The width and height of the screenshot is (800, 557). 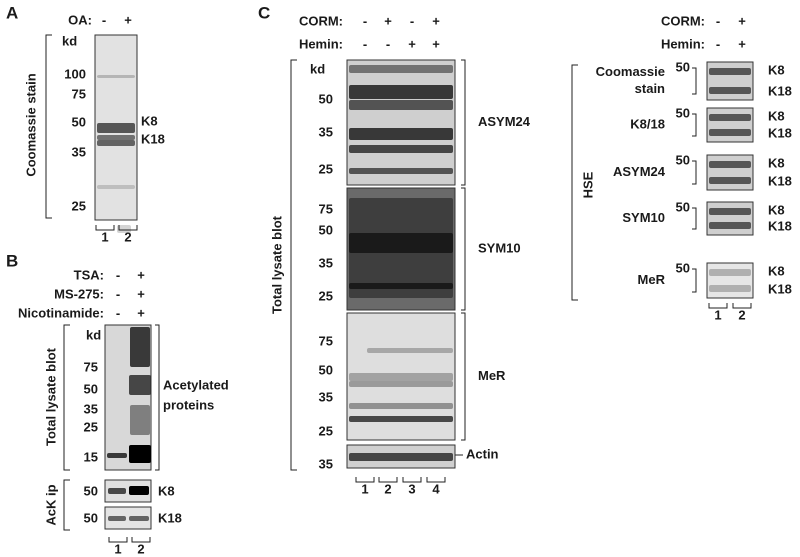 What do you see at coordinates (630, 71) in the screenshot?
I see `label: Coomassie` at bounding box center [630, 71].